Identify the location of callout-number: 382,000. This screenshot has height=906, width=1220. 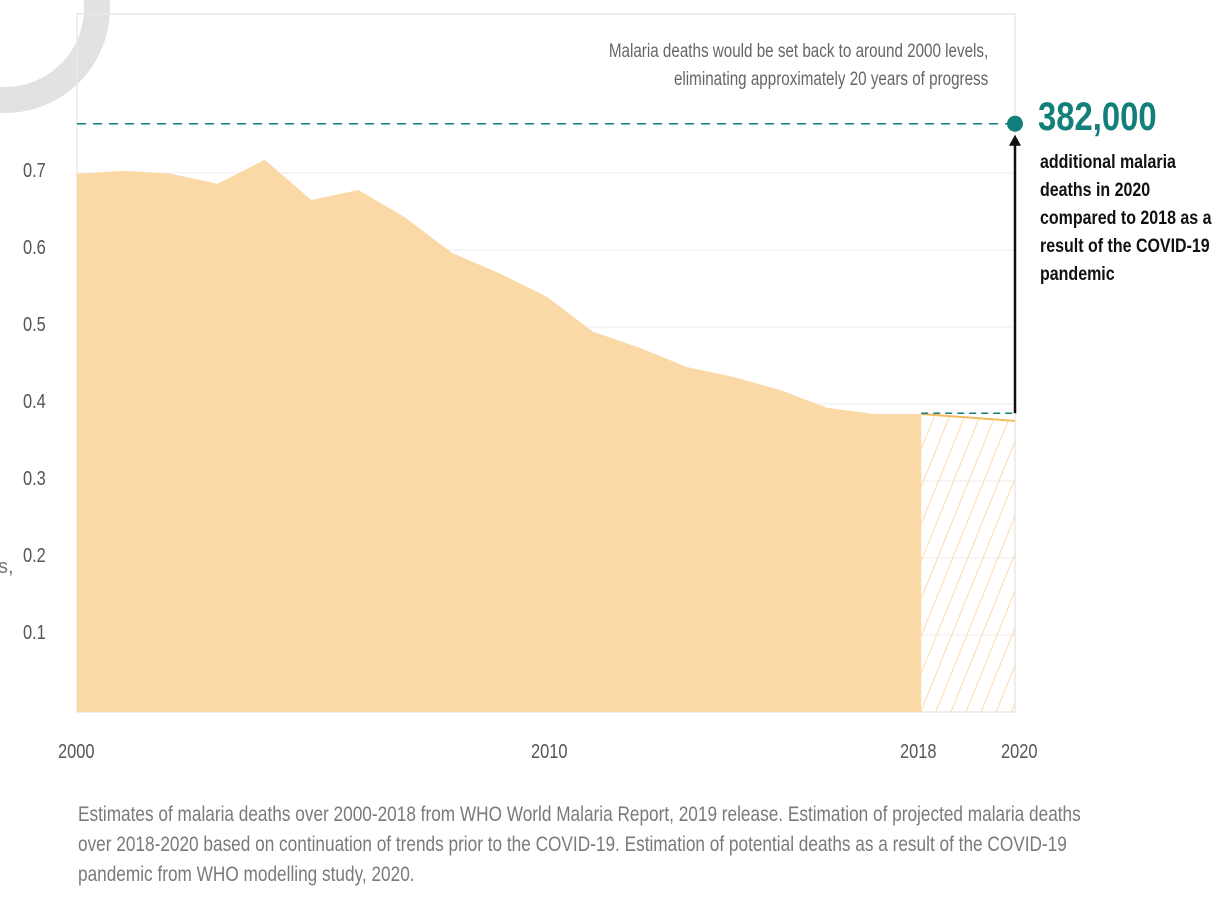
(1097, 117).